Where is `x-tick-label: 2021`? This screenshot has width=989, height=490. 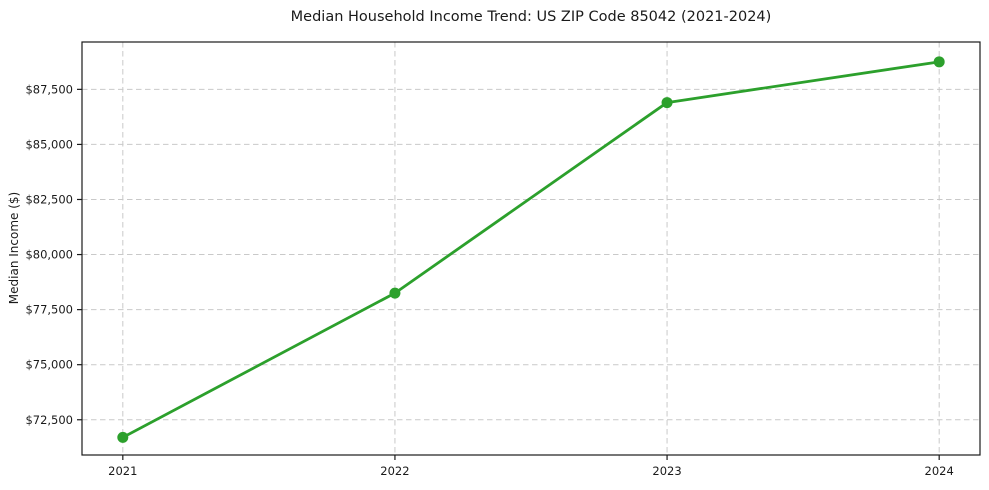
x-tick-label: 2021 is located at coordinates (122, 471).